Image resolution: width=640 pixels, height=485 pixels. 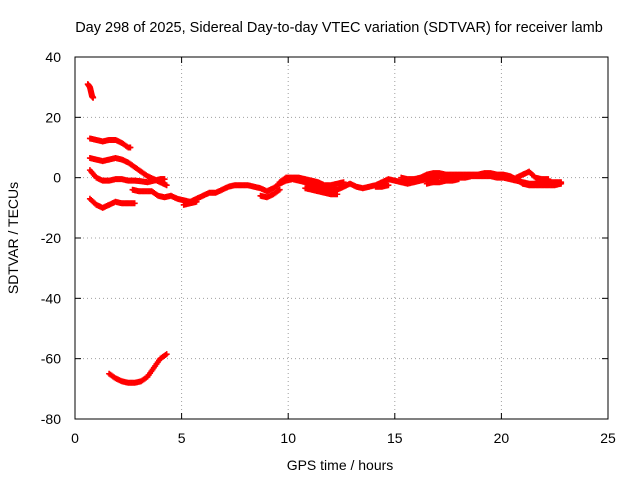 I want to click on y-tick-label: 40, so click(x=53, y=57).